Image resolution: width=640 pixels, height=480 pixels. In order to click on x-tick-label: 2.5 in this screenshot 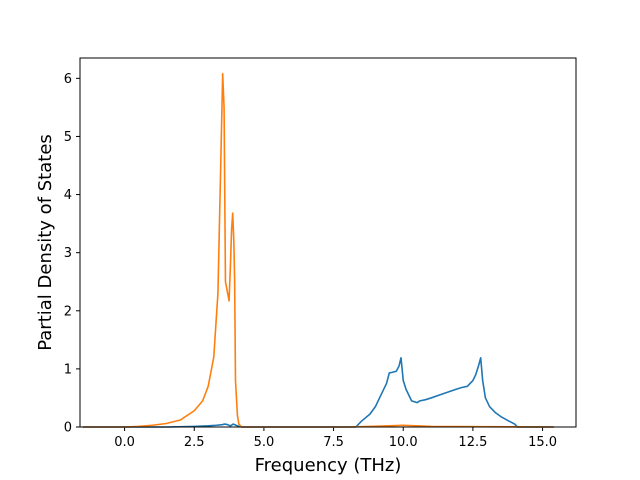, I will do `click(194, 442)`.